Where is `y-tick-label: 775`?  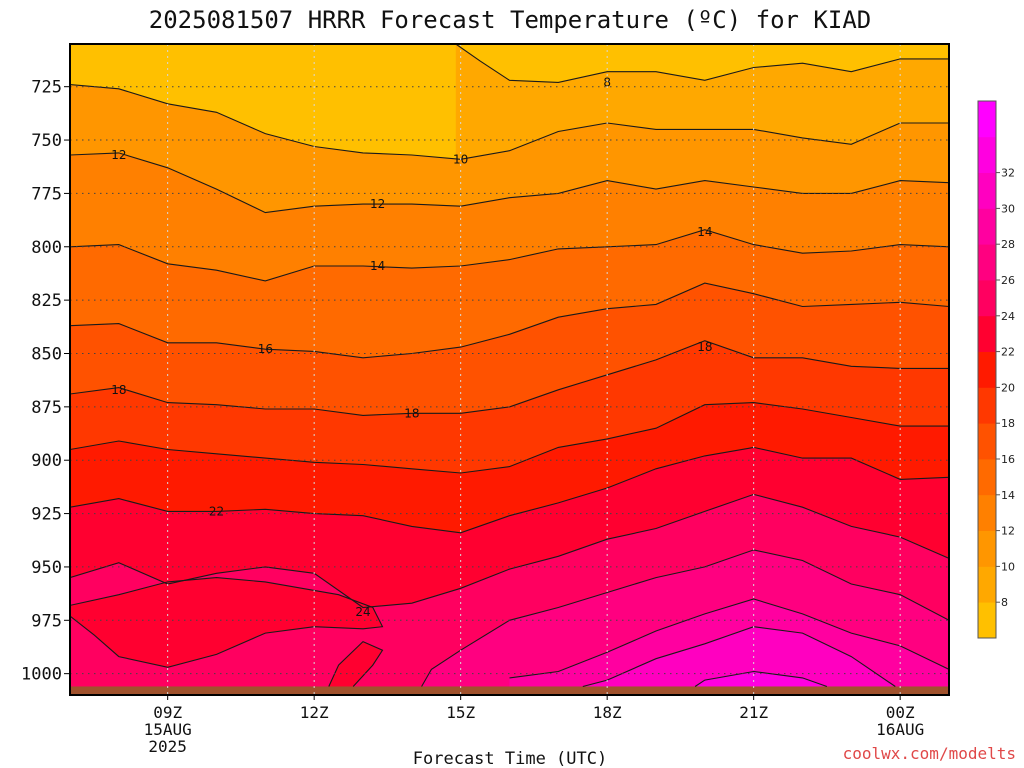 y-tick-label: 775 is located at coordinates (46, 194).